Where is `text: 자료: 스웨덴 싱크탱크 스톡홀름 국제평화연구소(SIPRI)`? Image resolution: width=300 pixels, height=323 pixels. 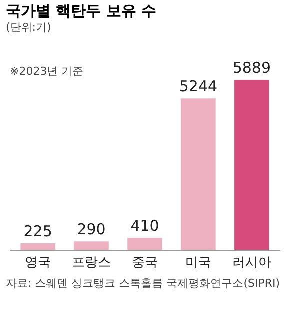
text: 자료: 스웨덴 싱크탱크 스톡홀름 국제평화연구소(SIPRI) is located at coordinates (143, 283).